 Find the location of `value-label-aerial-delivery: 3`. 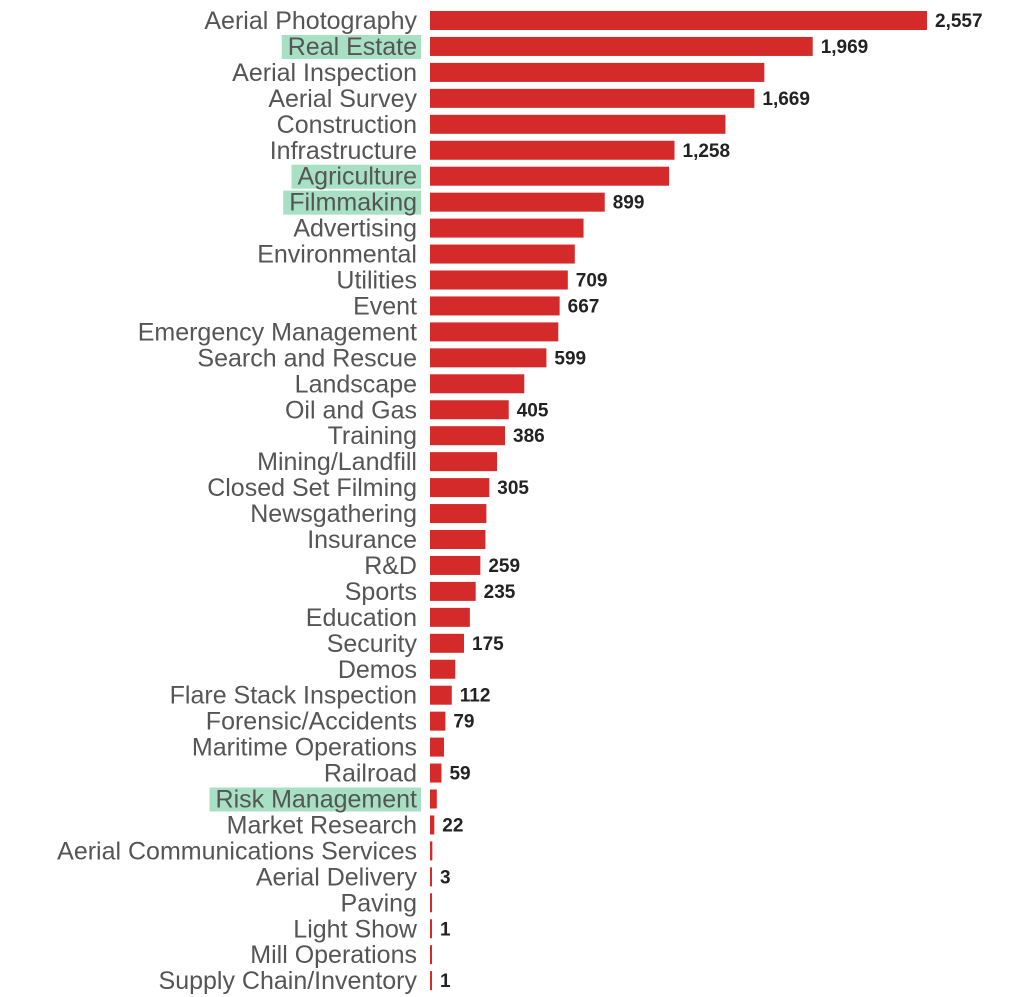

value-label-aerial-delivery: 3 is located at coordinates (445, 877).